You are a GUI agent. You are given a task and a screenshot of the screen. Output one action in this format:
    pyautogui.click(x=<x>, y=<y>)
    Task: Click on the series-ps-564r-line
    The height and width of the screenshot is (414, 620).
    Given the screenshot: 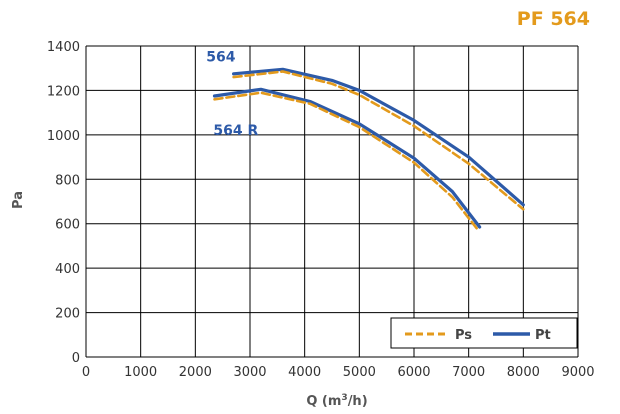 What is the action you would take?
    pyautogui.click(x=346, y=160)
    